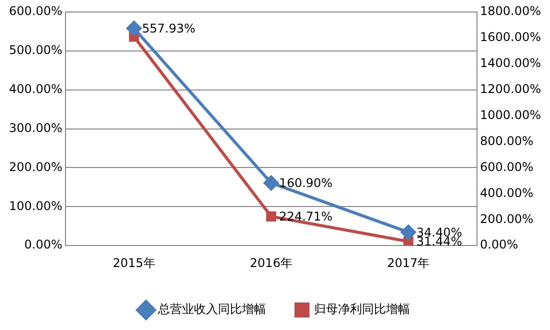 The height and width of the screenshot is (330, 550). Describe the element at coordinates (511, 89) in the screenshot. I see `y2-tick-label: 1200.00%` at that location.